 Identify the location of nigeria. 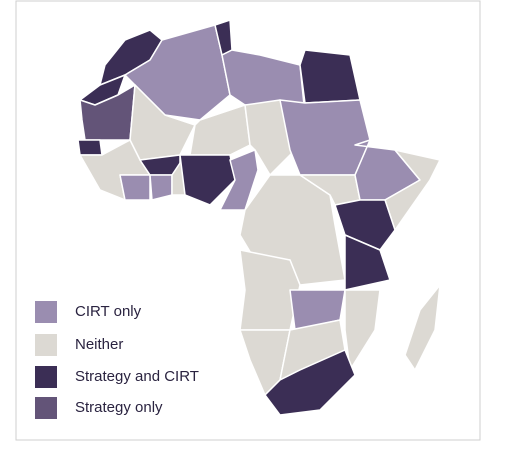
(207, 180).